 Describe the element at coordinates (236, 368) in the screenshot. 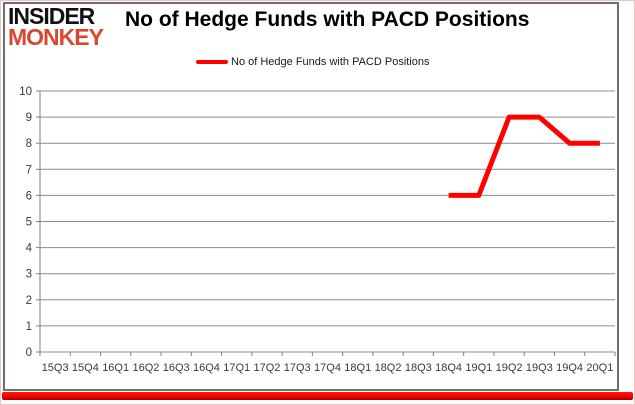

I see `x-axis-label: 17Q1` at that location.